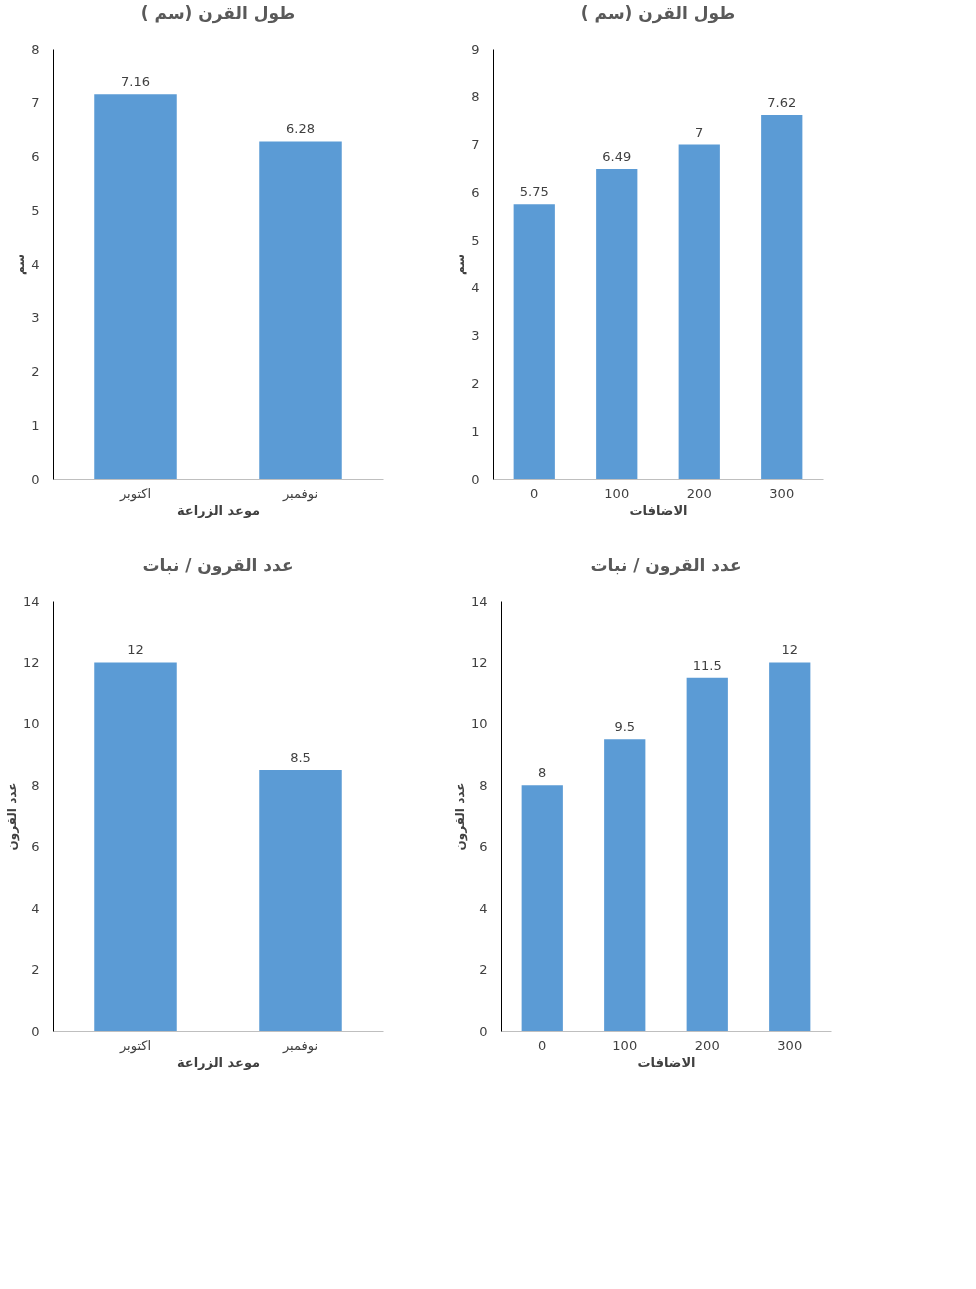 The height and width of the screenshot is (1289, 976). Describe the element at coordinates (542, 773) in the screenshot. I see `data-label: 8` at that location.